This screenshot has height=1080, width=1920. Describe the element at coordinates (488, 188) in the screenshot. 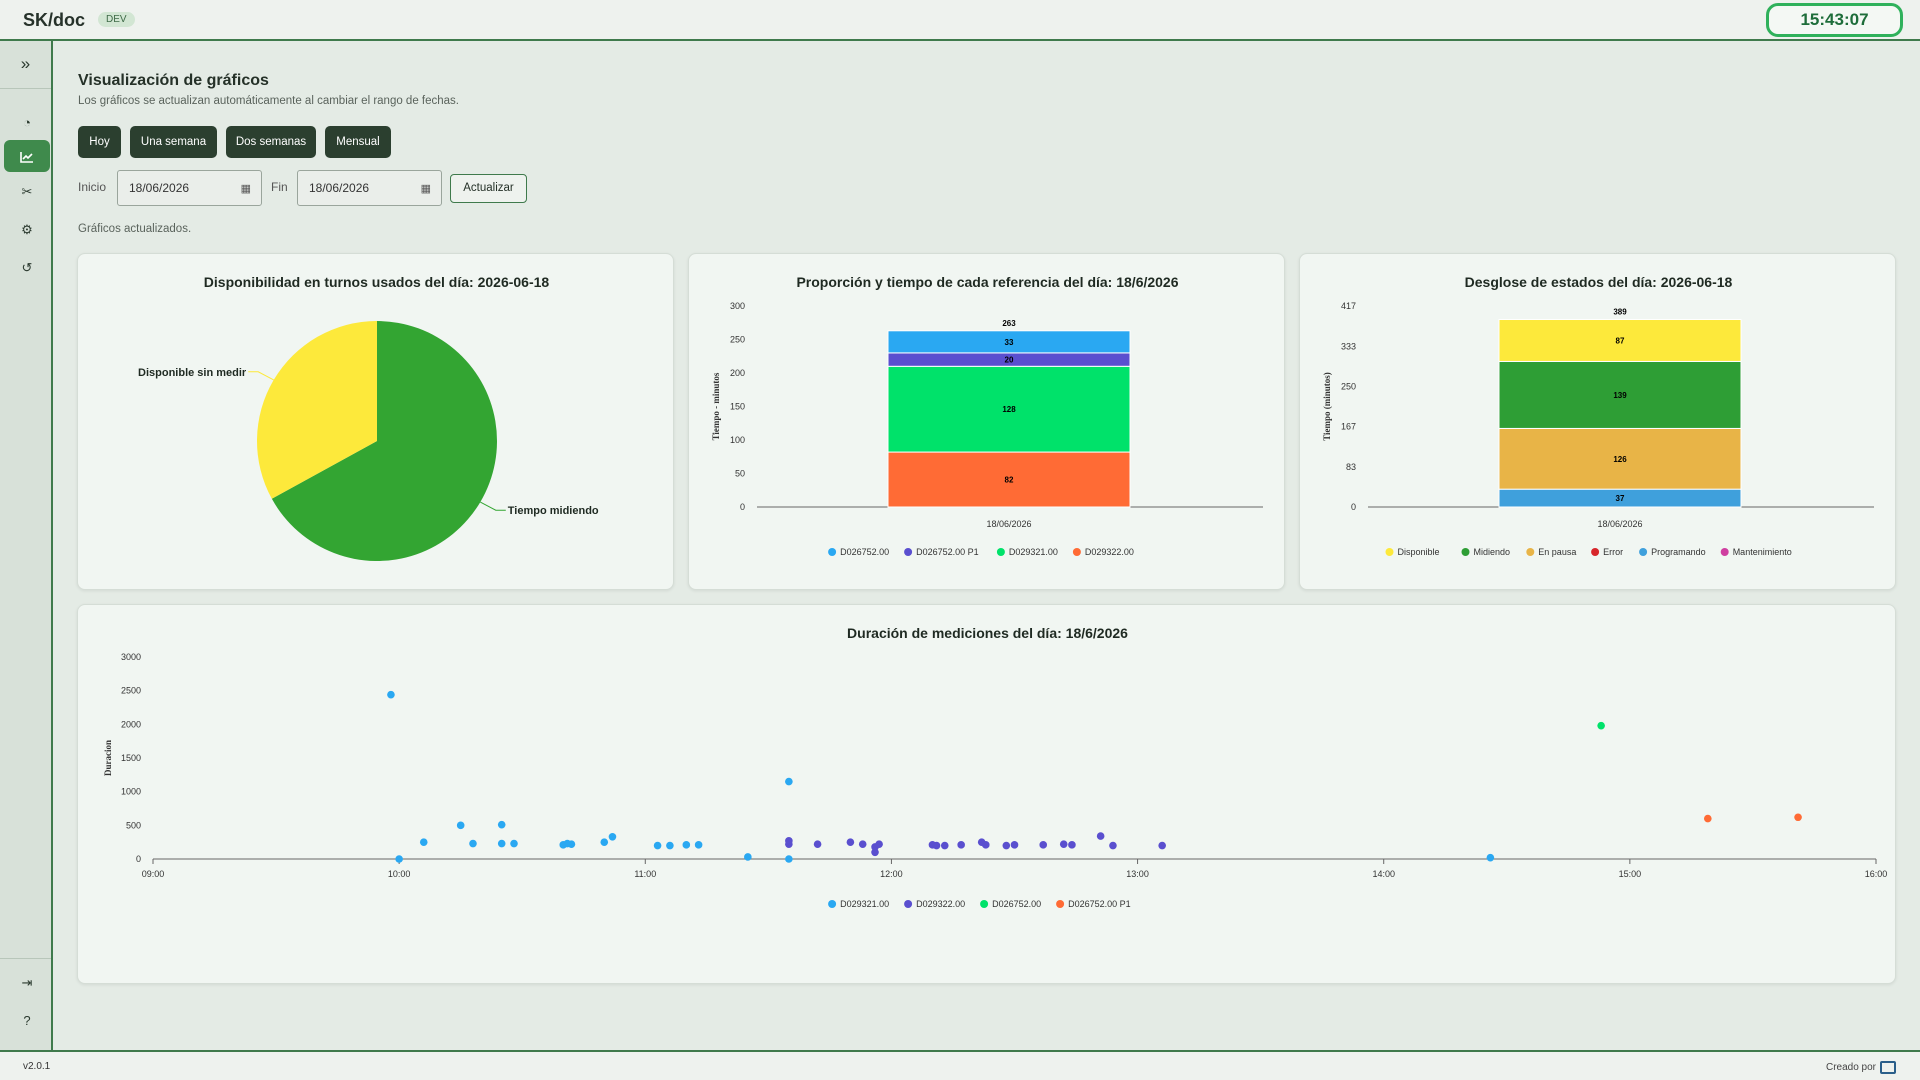

I see `refresh-button: Actualizar` at that location.